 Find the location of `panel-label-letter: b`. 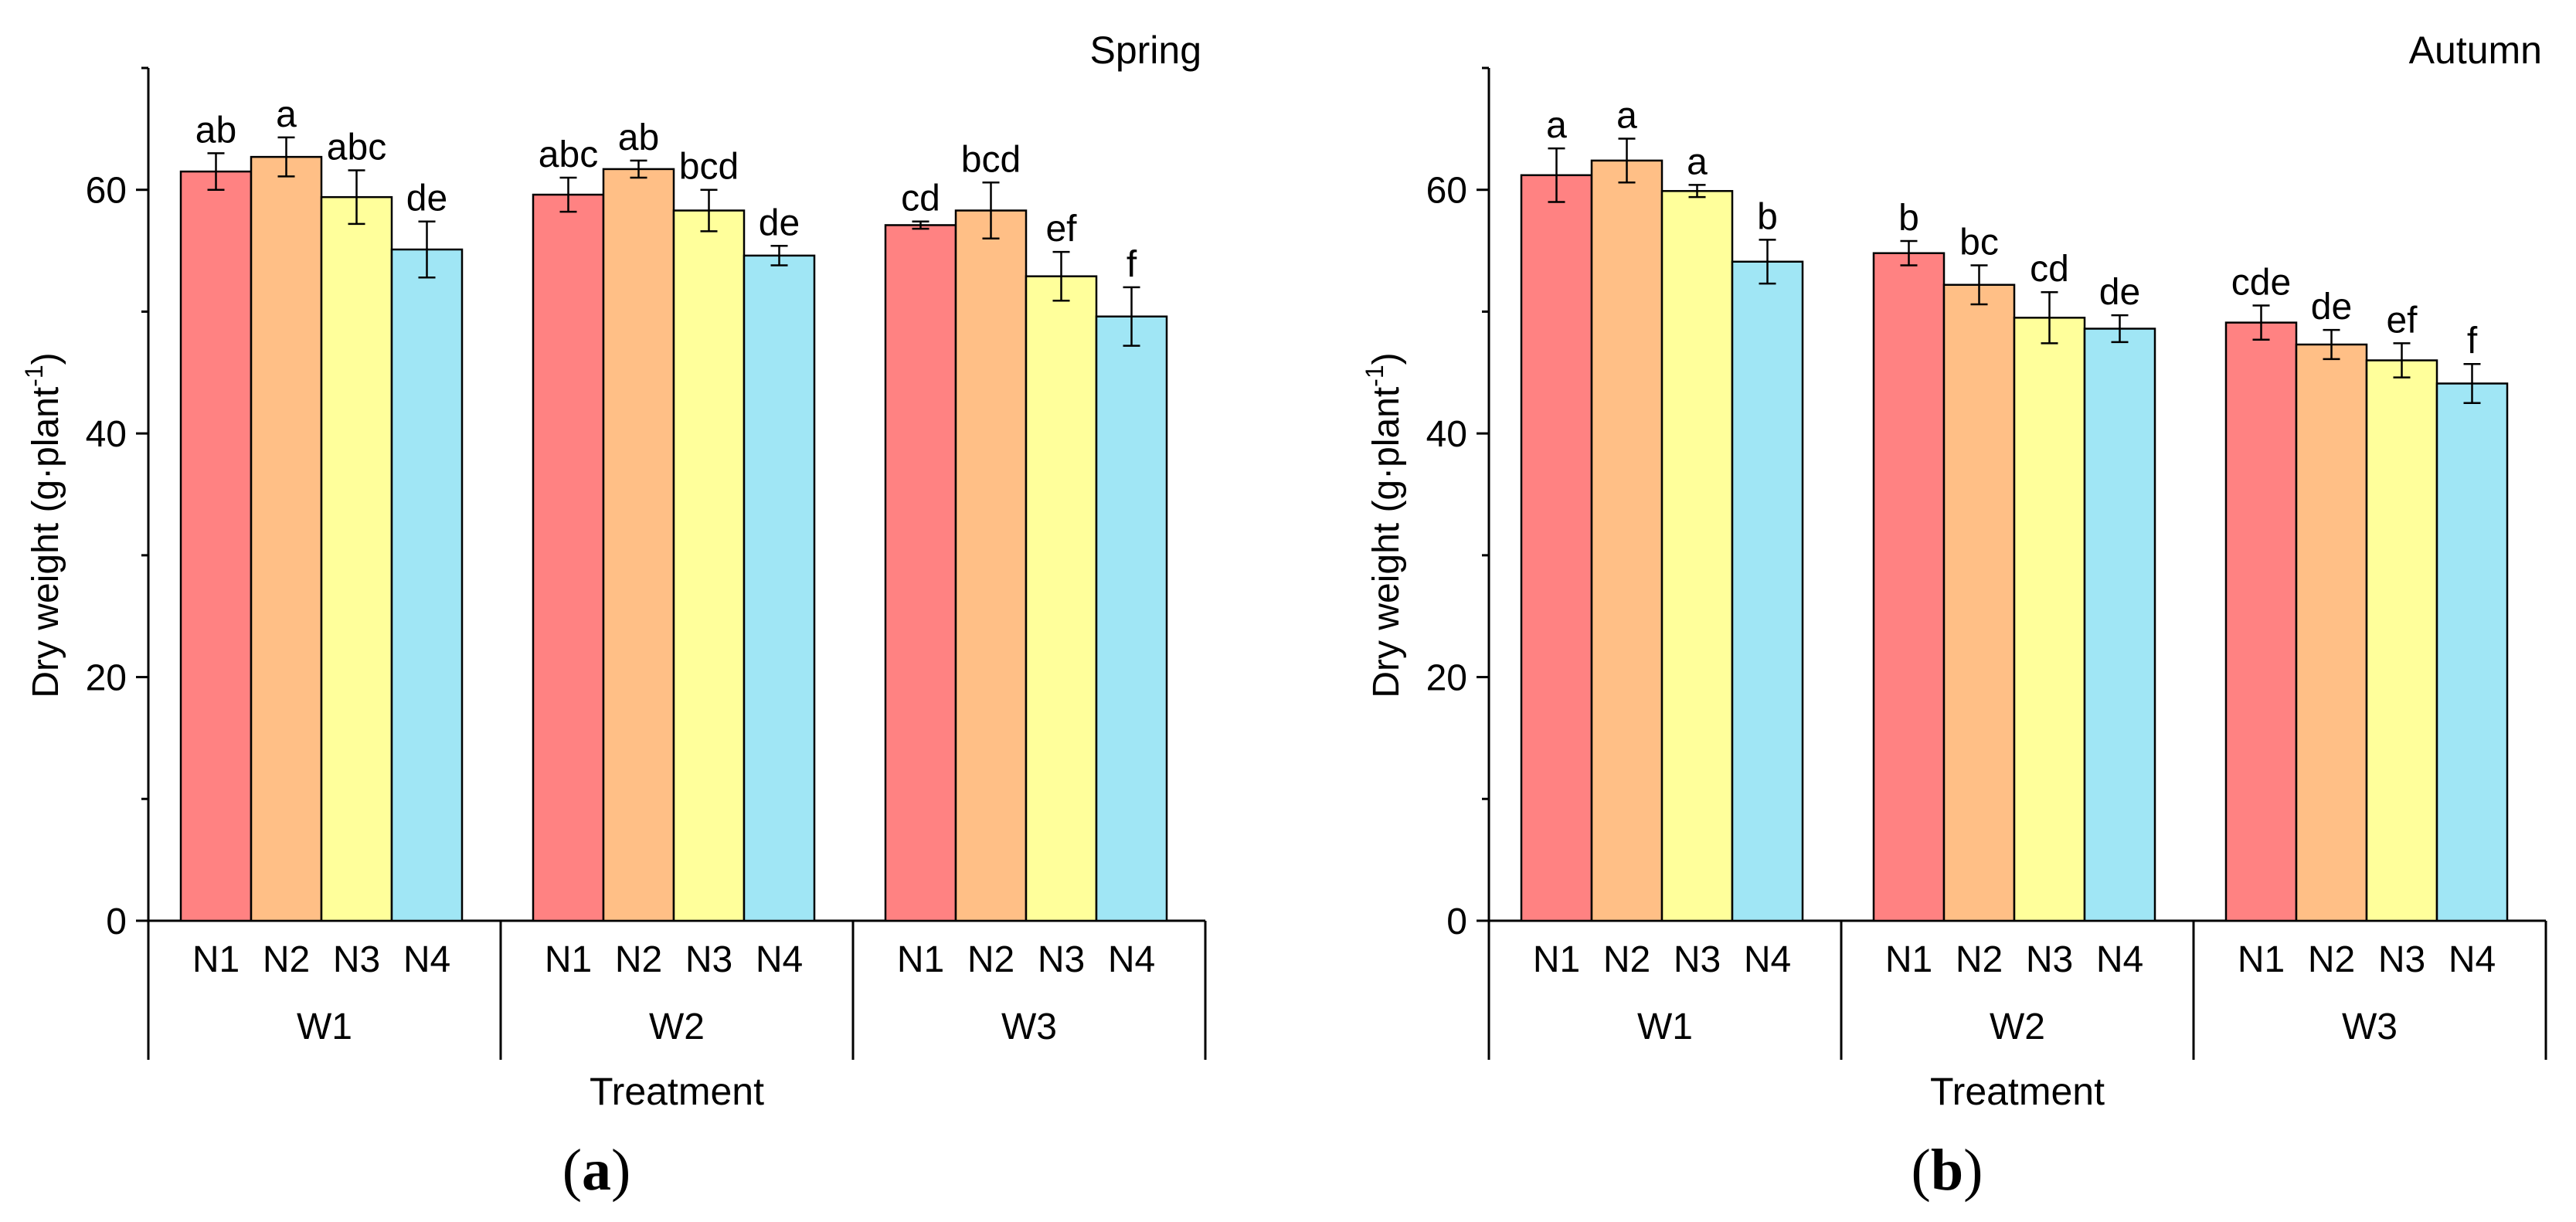

panel-label-letter: b is located at coordinates (1947, 1170).